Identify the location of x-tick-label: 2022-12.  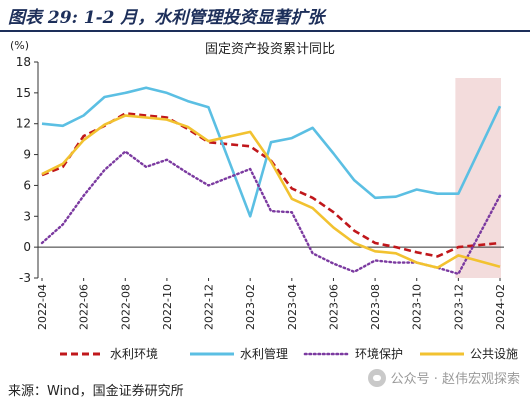
(209, 307).